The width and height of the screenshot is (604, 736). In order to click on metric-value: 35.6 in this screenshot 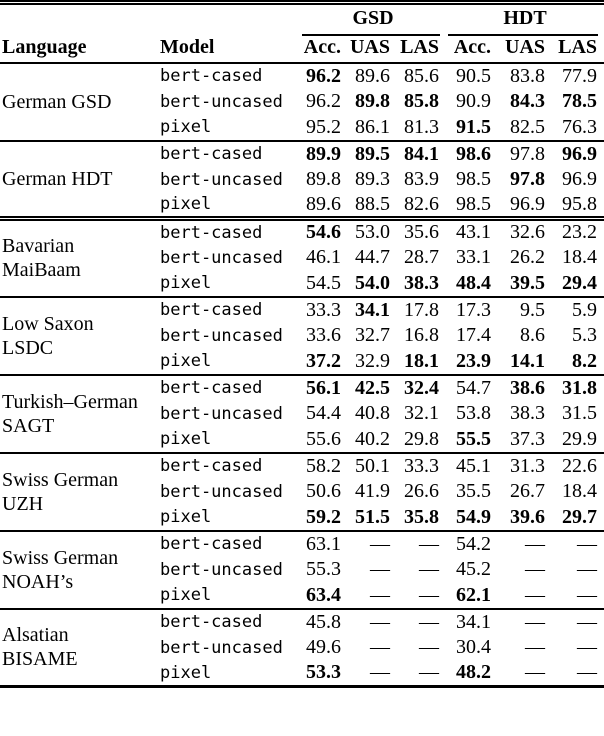, I will do `click(422, 232)`.